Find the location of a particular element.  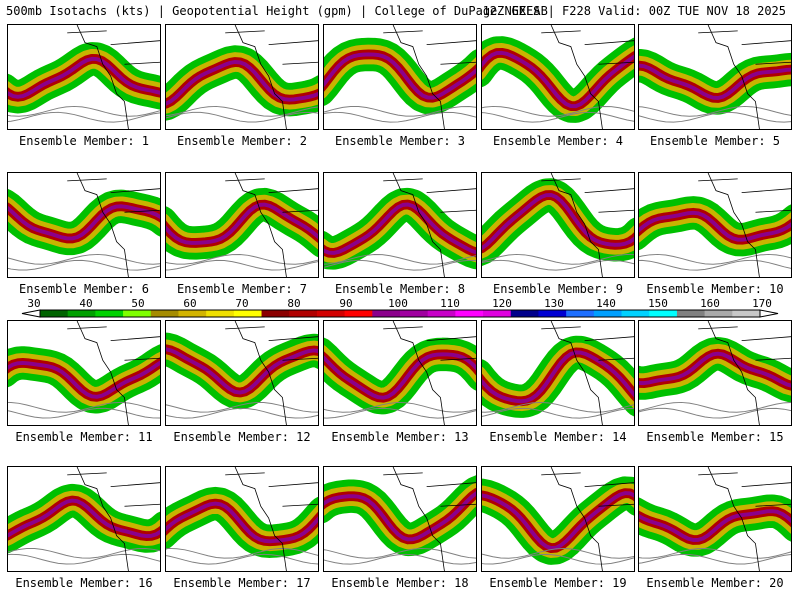

ensemble-member-label: Ensemble Member: 10 is located at coordinates (715, 289).